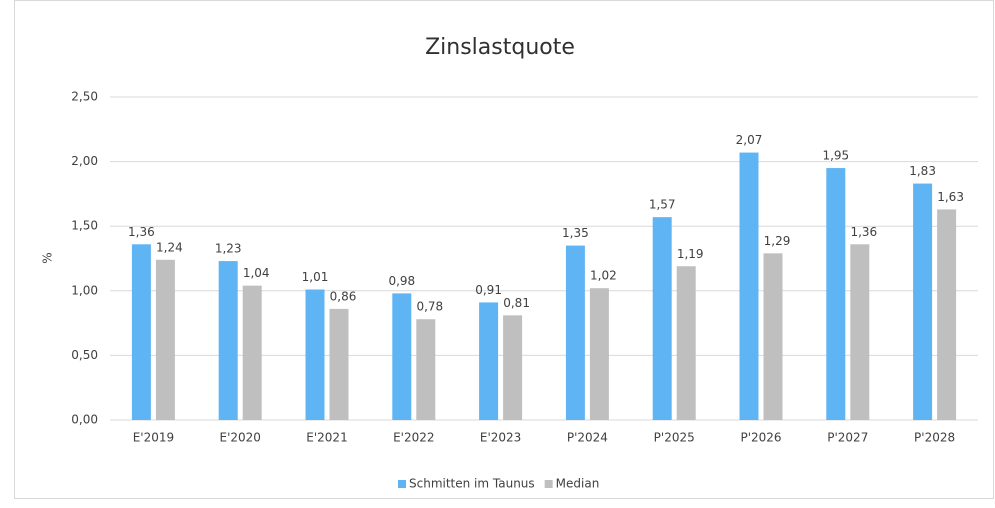 This screenshot has height=508, width=995. What do you see at coordinates (950, 197) in the screenshot?
I see `data-label: 1,63` at bounding box center [950, 197].